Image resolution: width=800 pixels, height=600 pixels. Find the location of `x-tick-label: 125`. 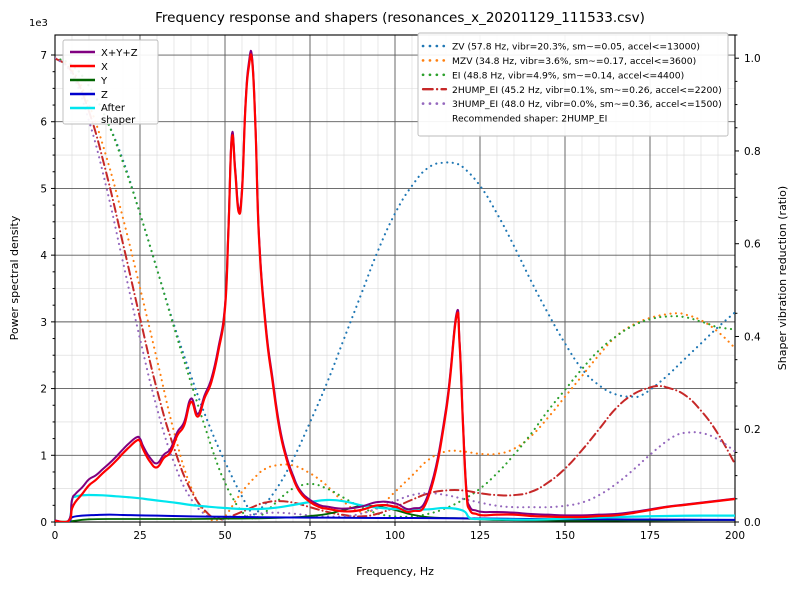

x-tick-label: 125 is located at coordinates (480, 536).